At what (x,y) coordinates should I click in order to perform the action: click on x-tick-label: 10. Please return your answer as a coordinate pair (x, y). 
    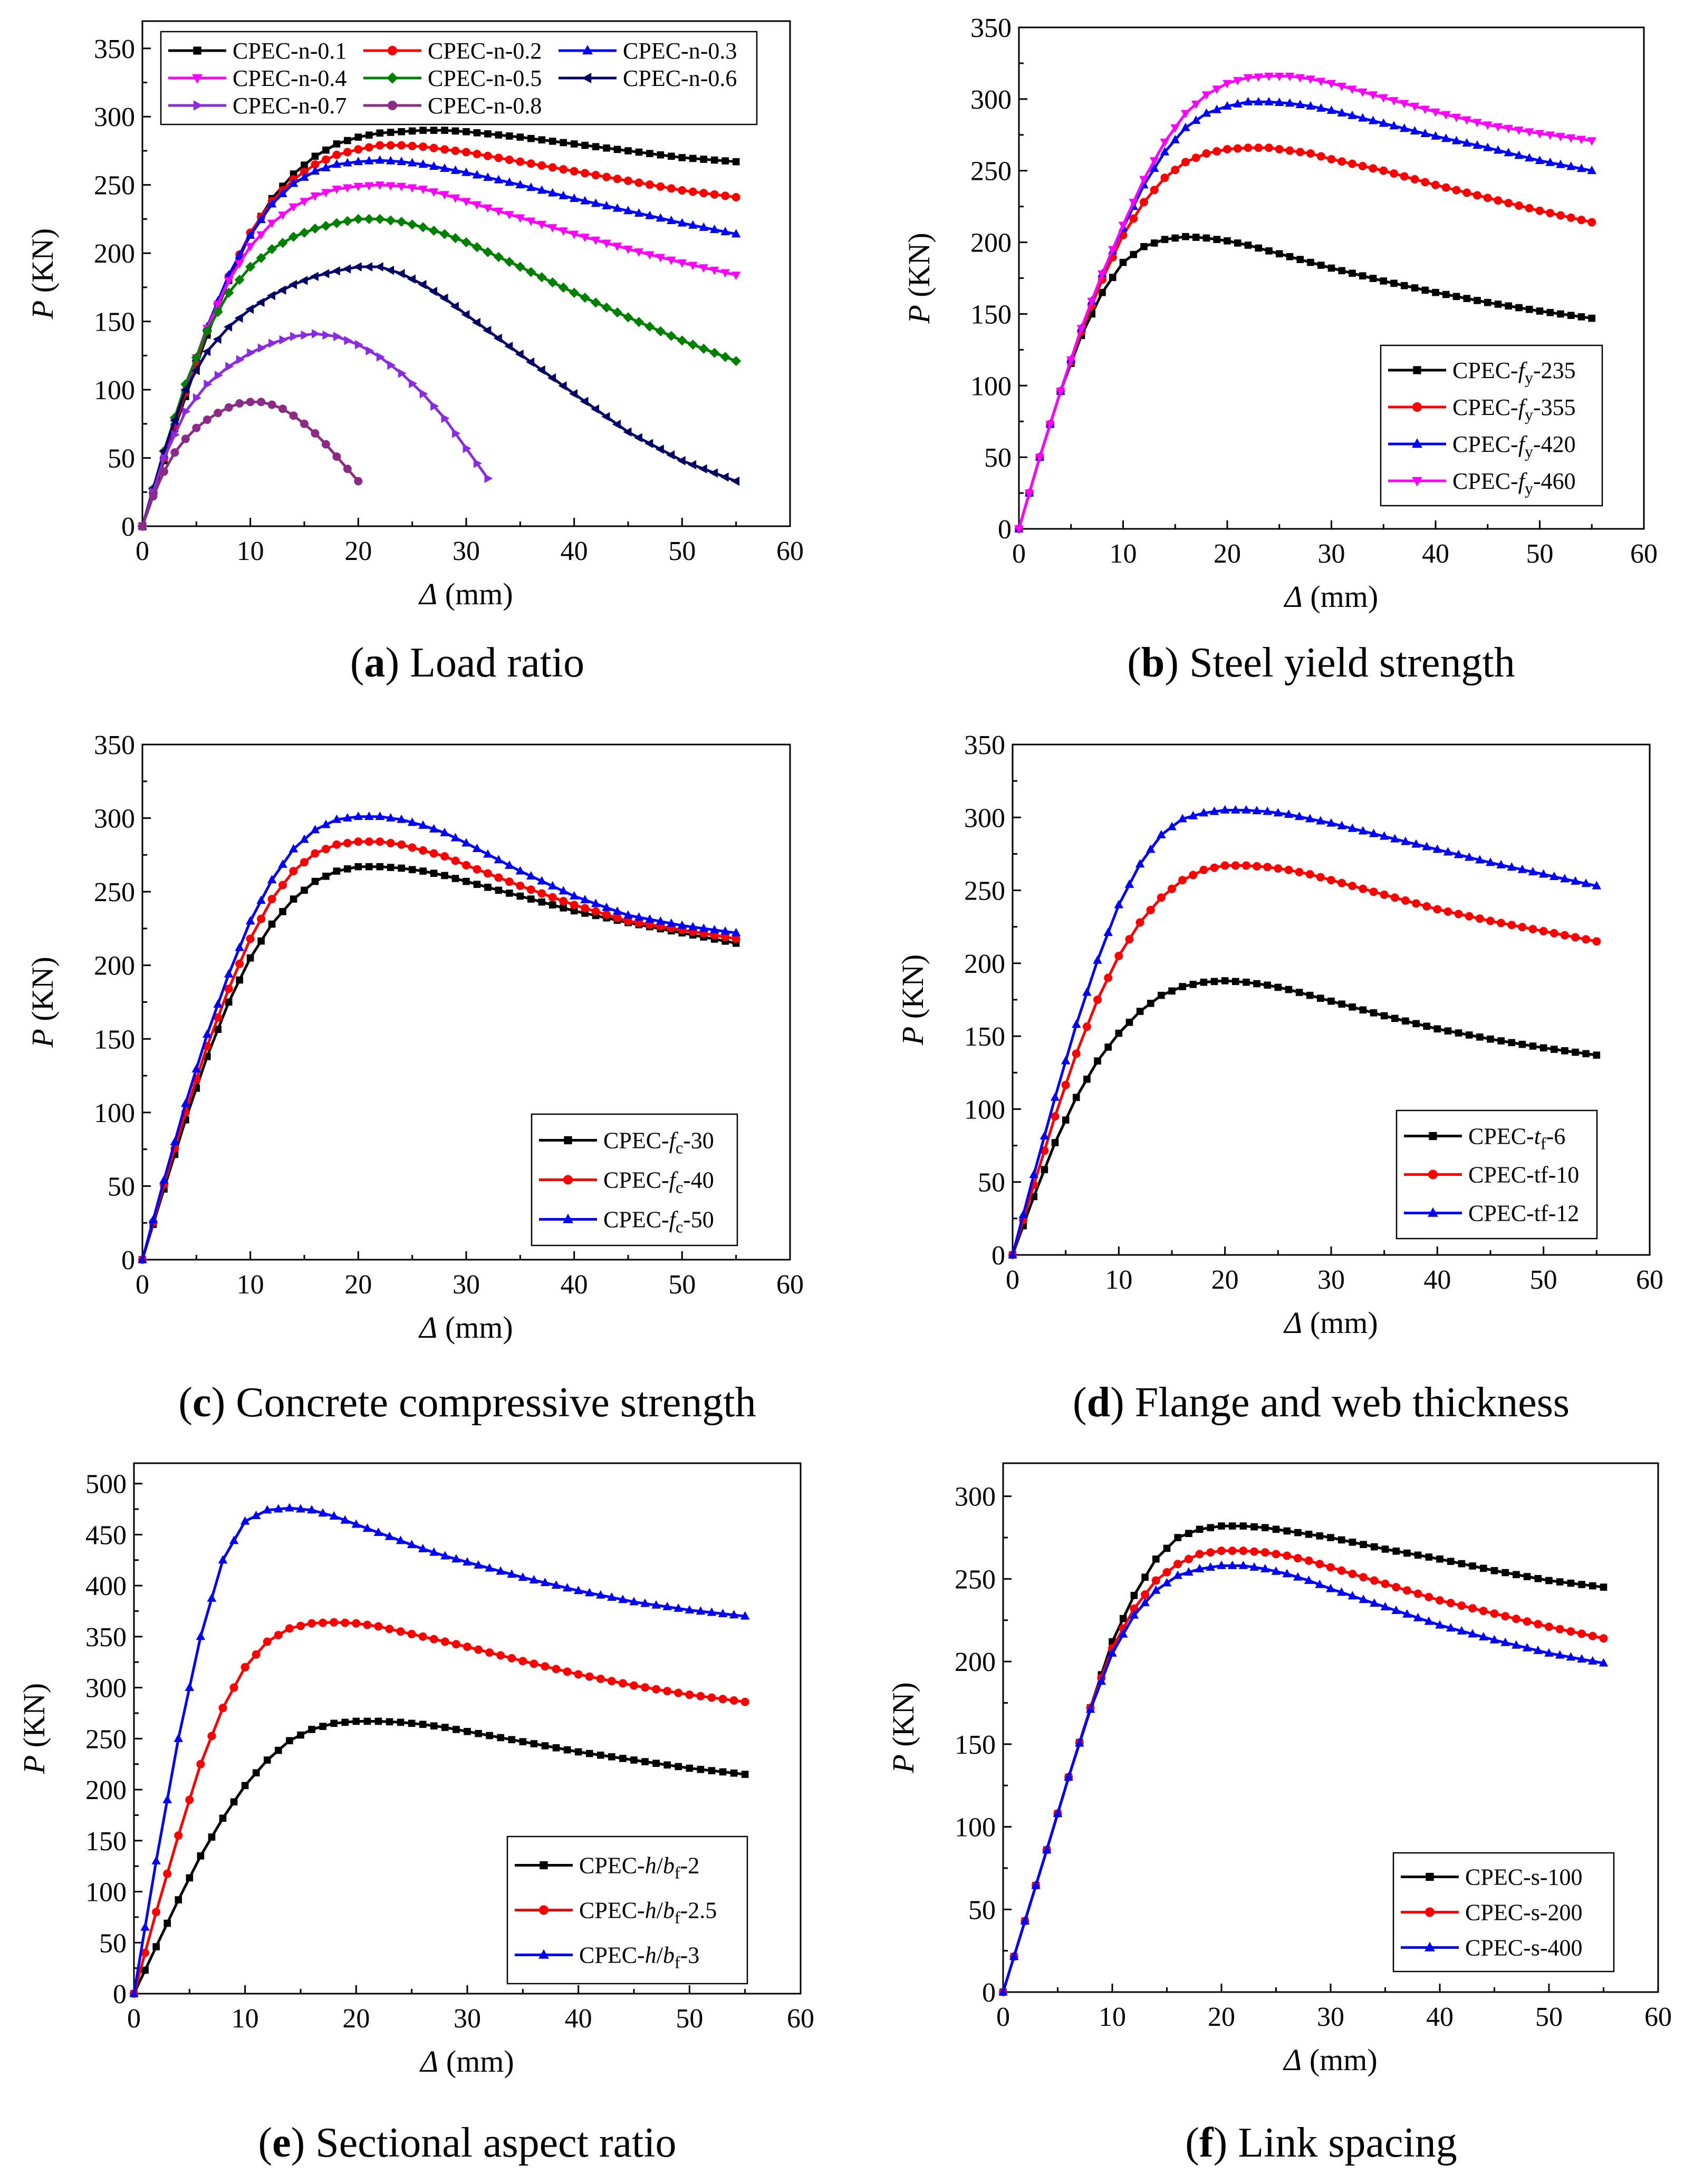
    Looking at the image, I should click on (1118, 1280).